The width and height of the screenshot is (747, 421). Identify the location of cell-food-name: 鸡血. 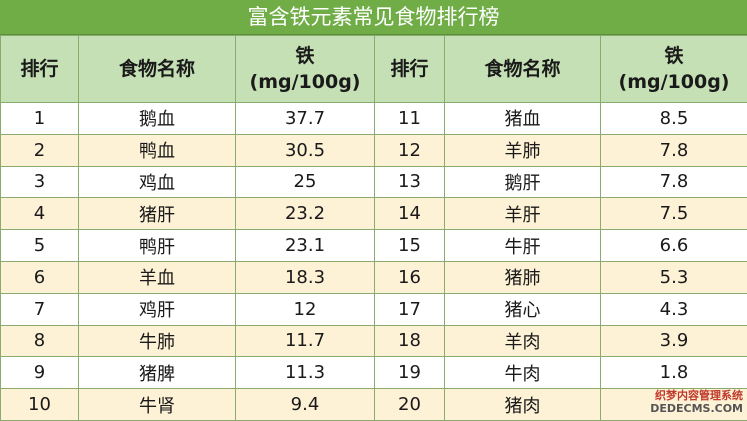
(157, 182).